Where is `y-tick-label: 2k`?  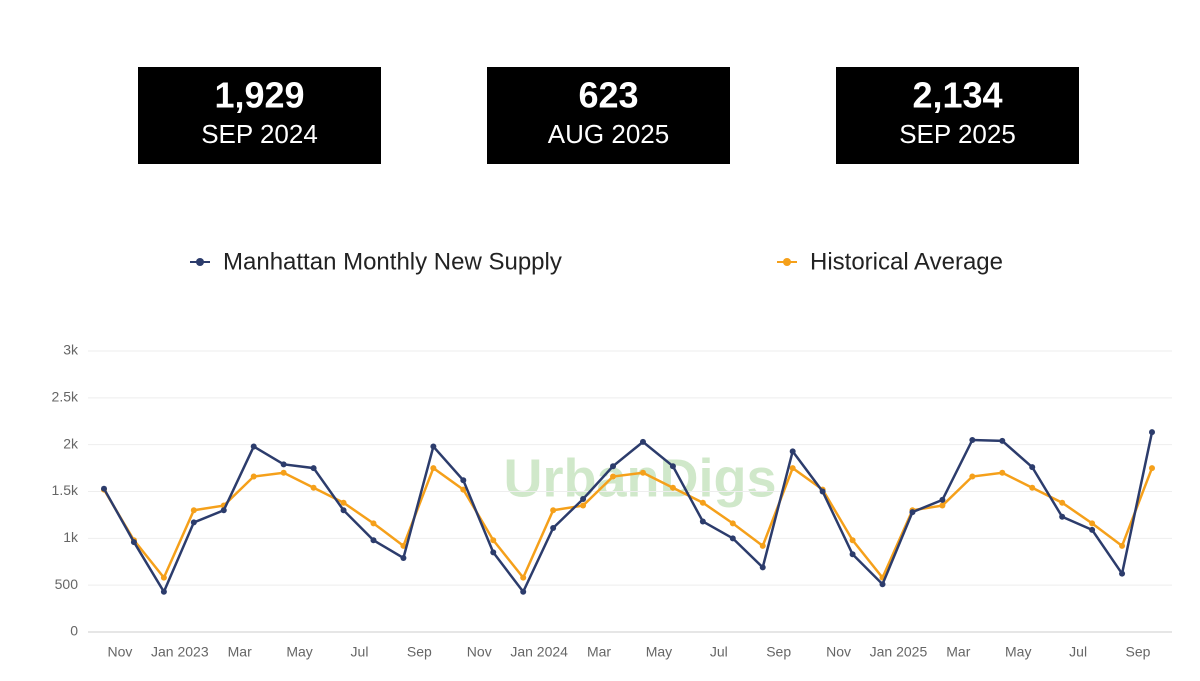
y-tick-label: 2k is located at coordinates (71, 443).